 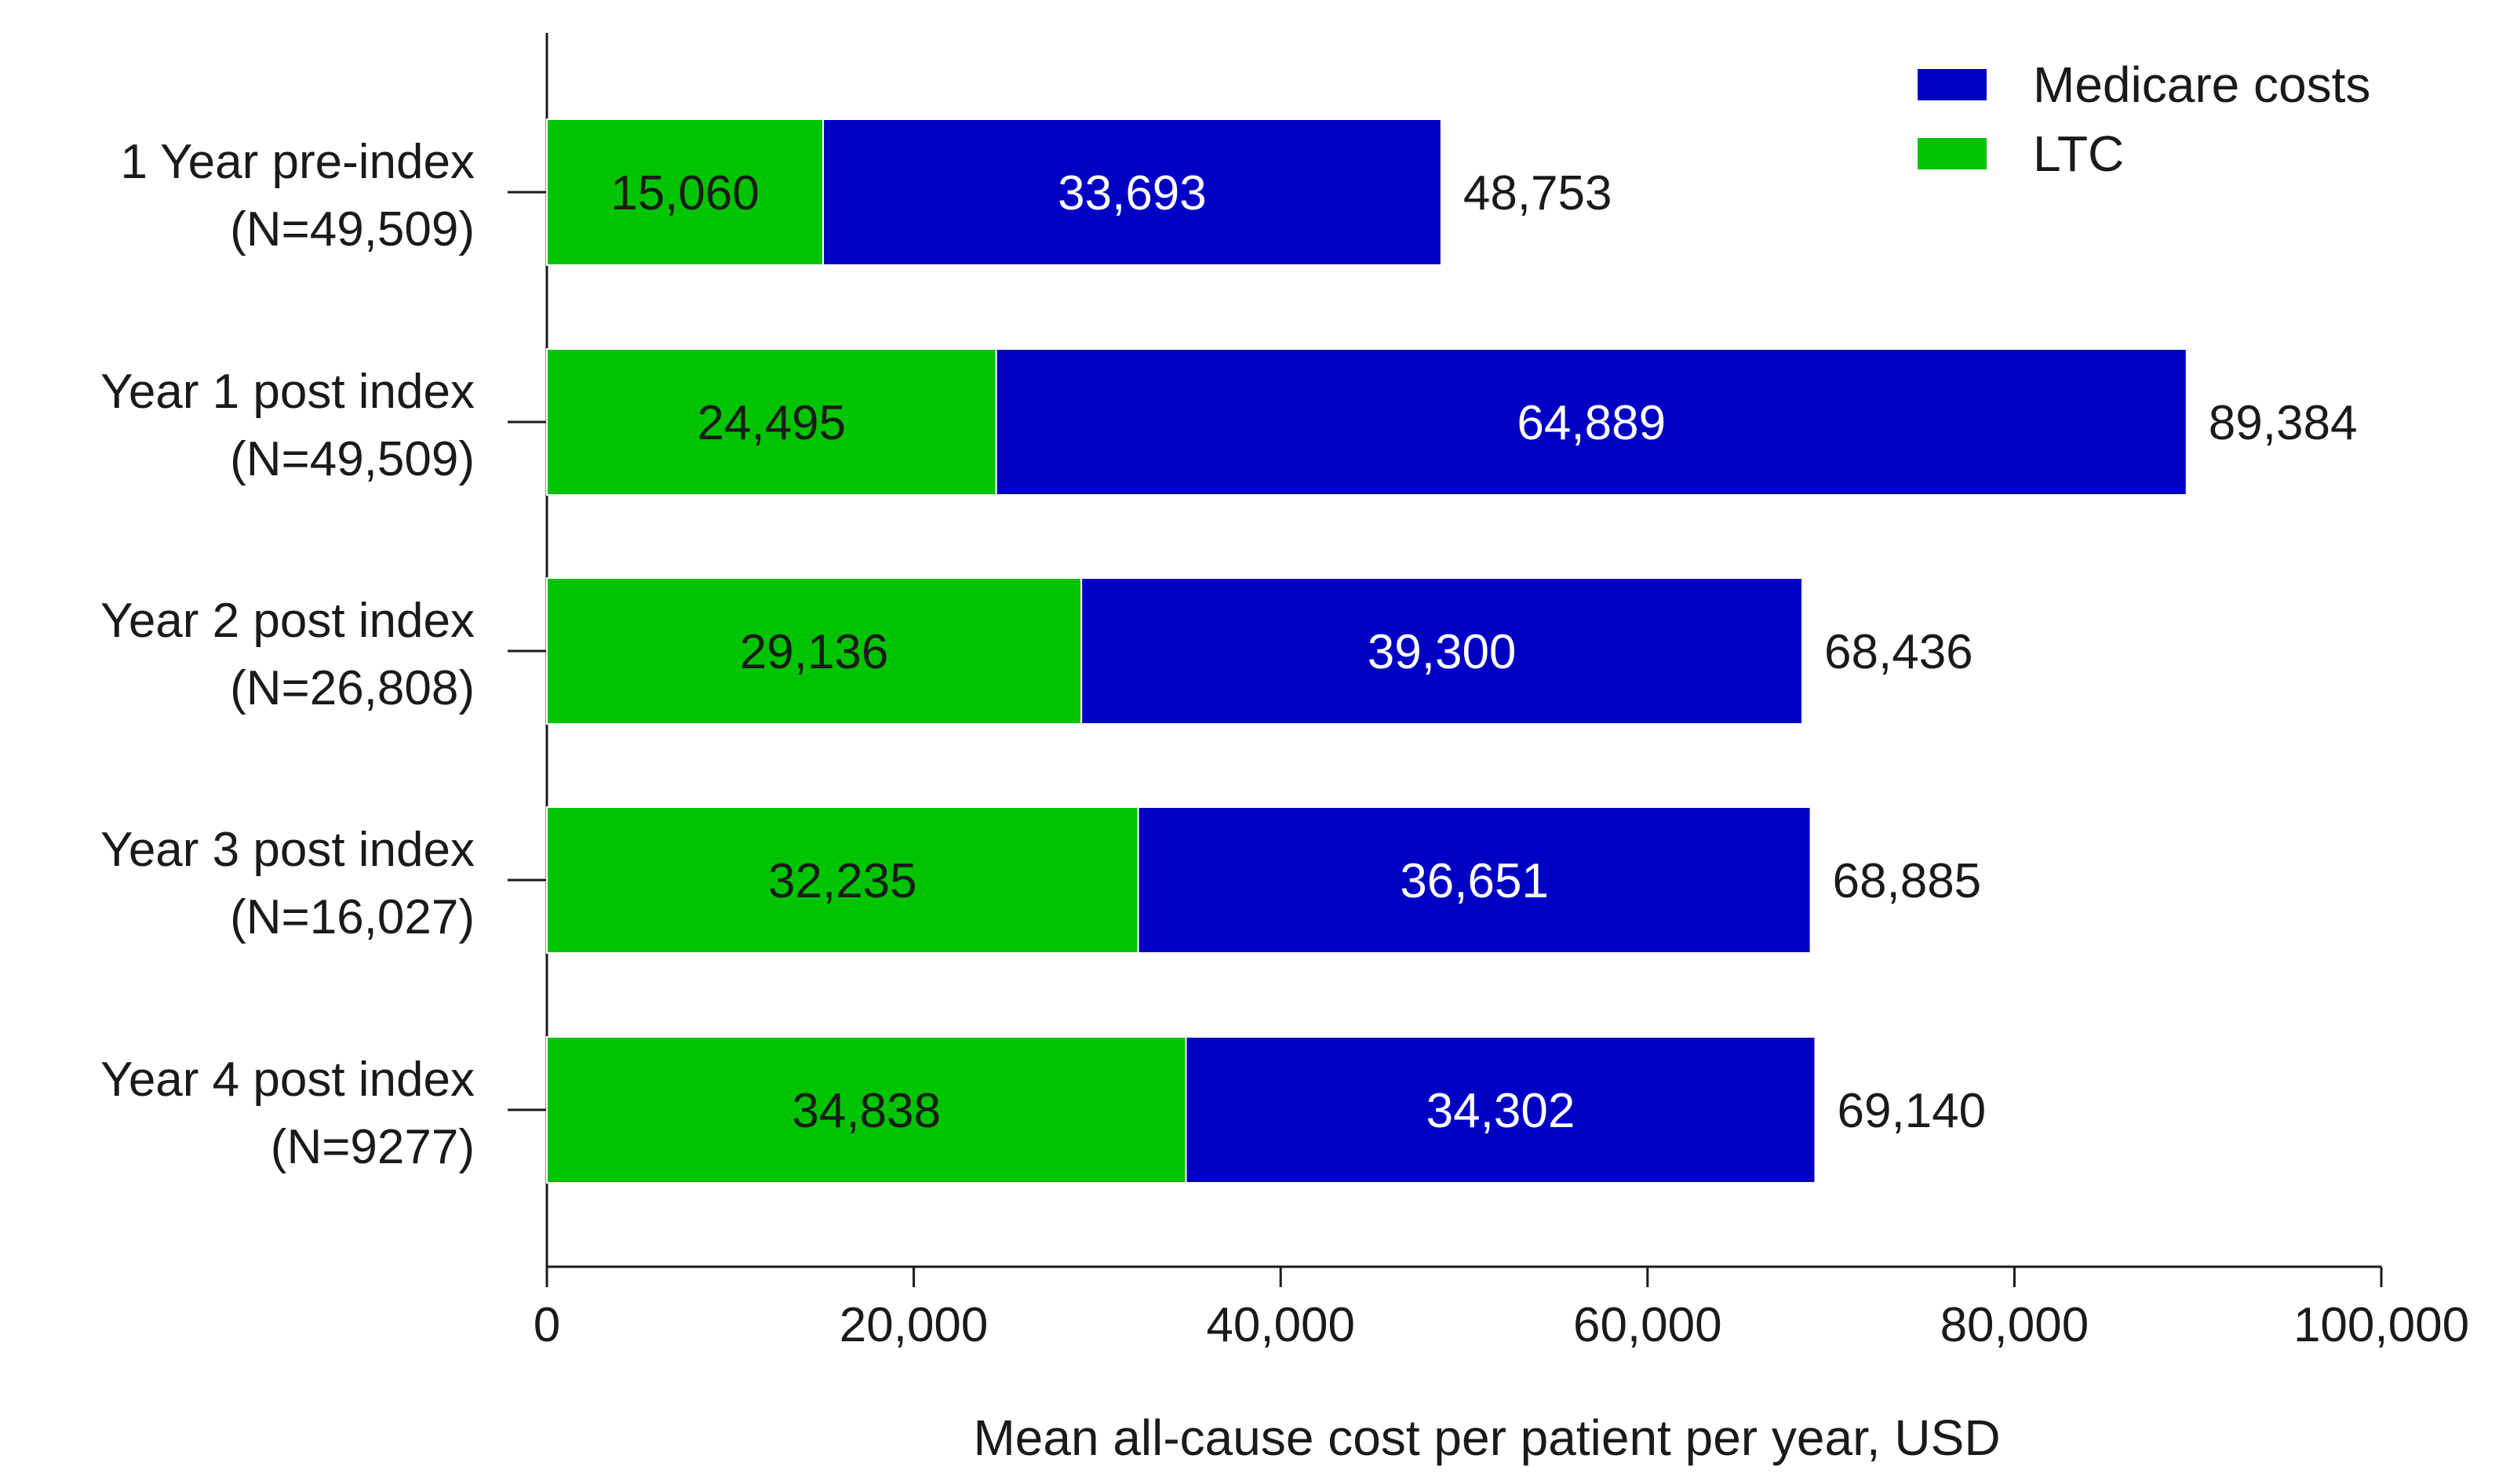 I want to click on segment-value-label: 36,651, so click(x=1474, y=881).